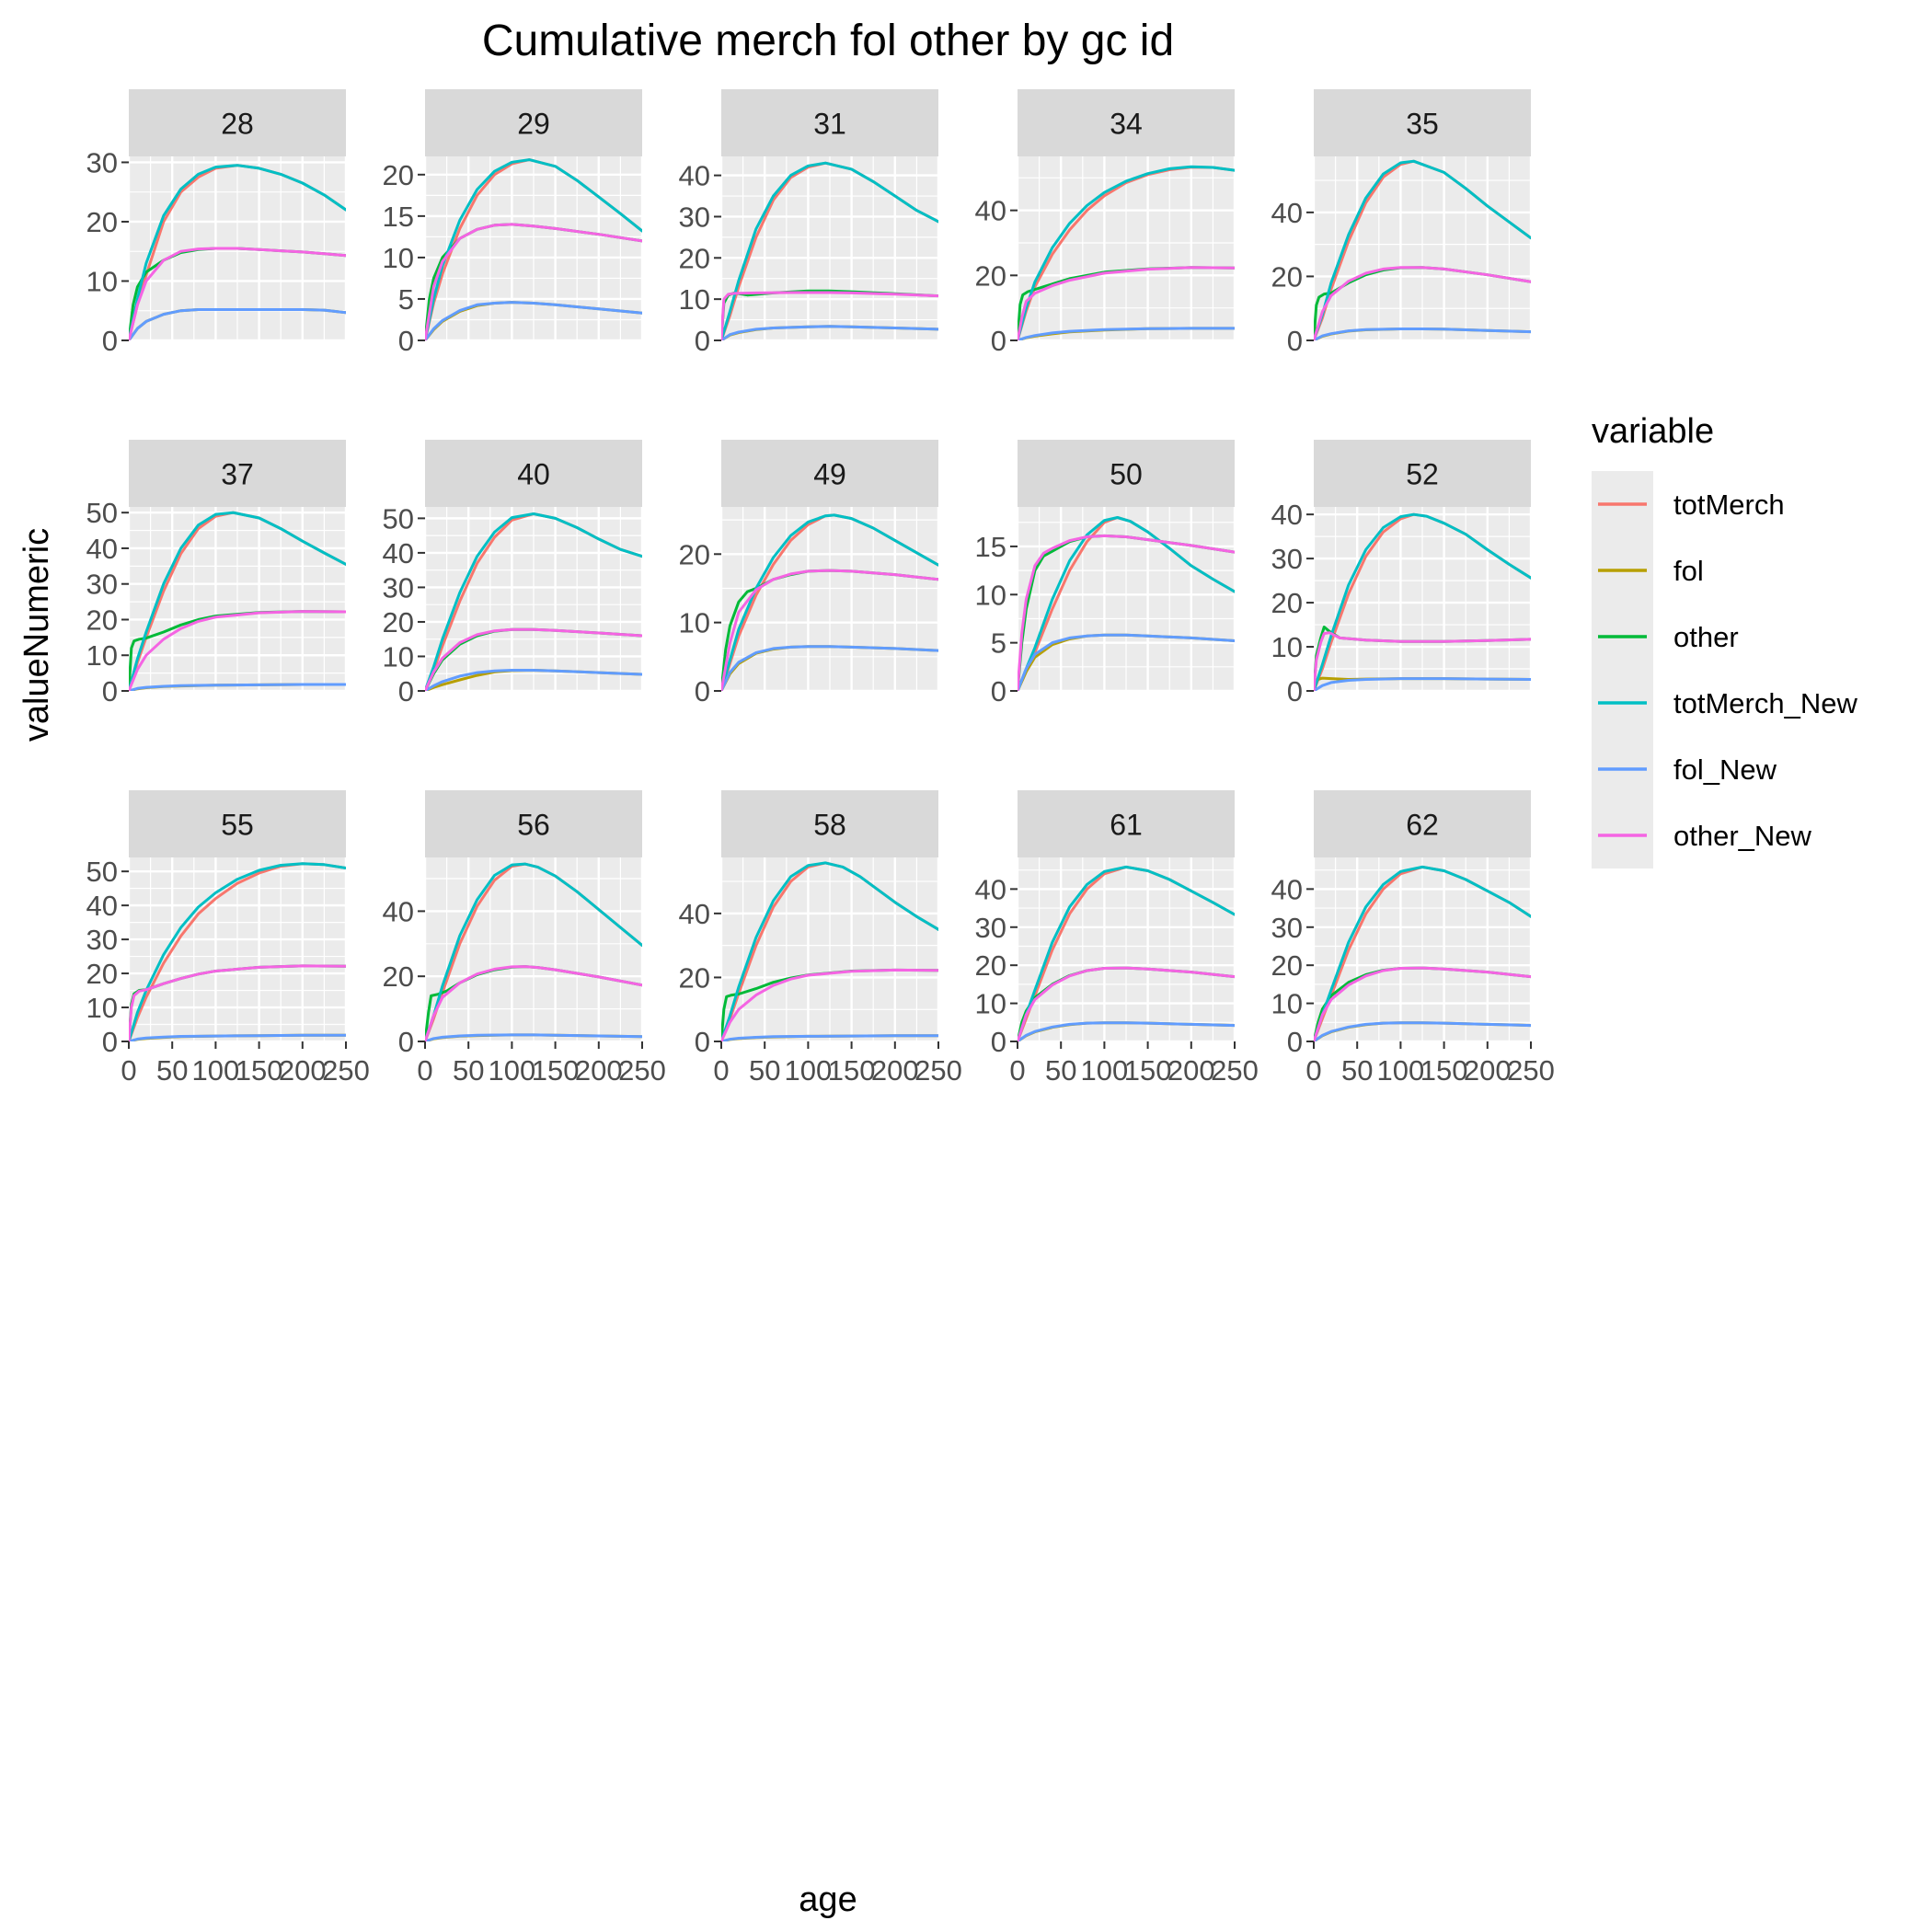 The width and height of the screenshot is (1932, 1932). What do you see at coordinates (1742, 836) in the screenshot?
I see `legend-label: other_New` at bounding box center [1742, 836].